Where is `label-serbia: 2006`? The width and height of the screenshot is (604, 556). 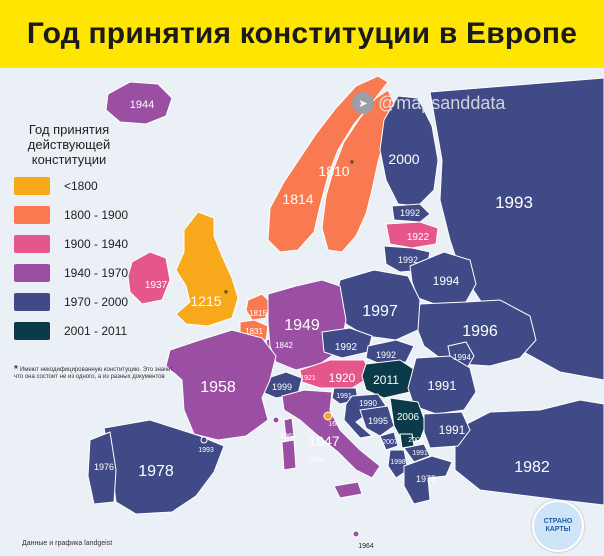 label-serbia: 2006 is located at coordinates (408, 417).